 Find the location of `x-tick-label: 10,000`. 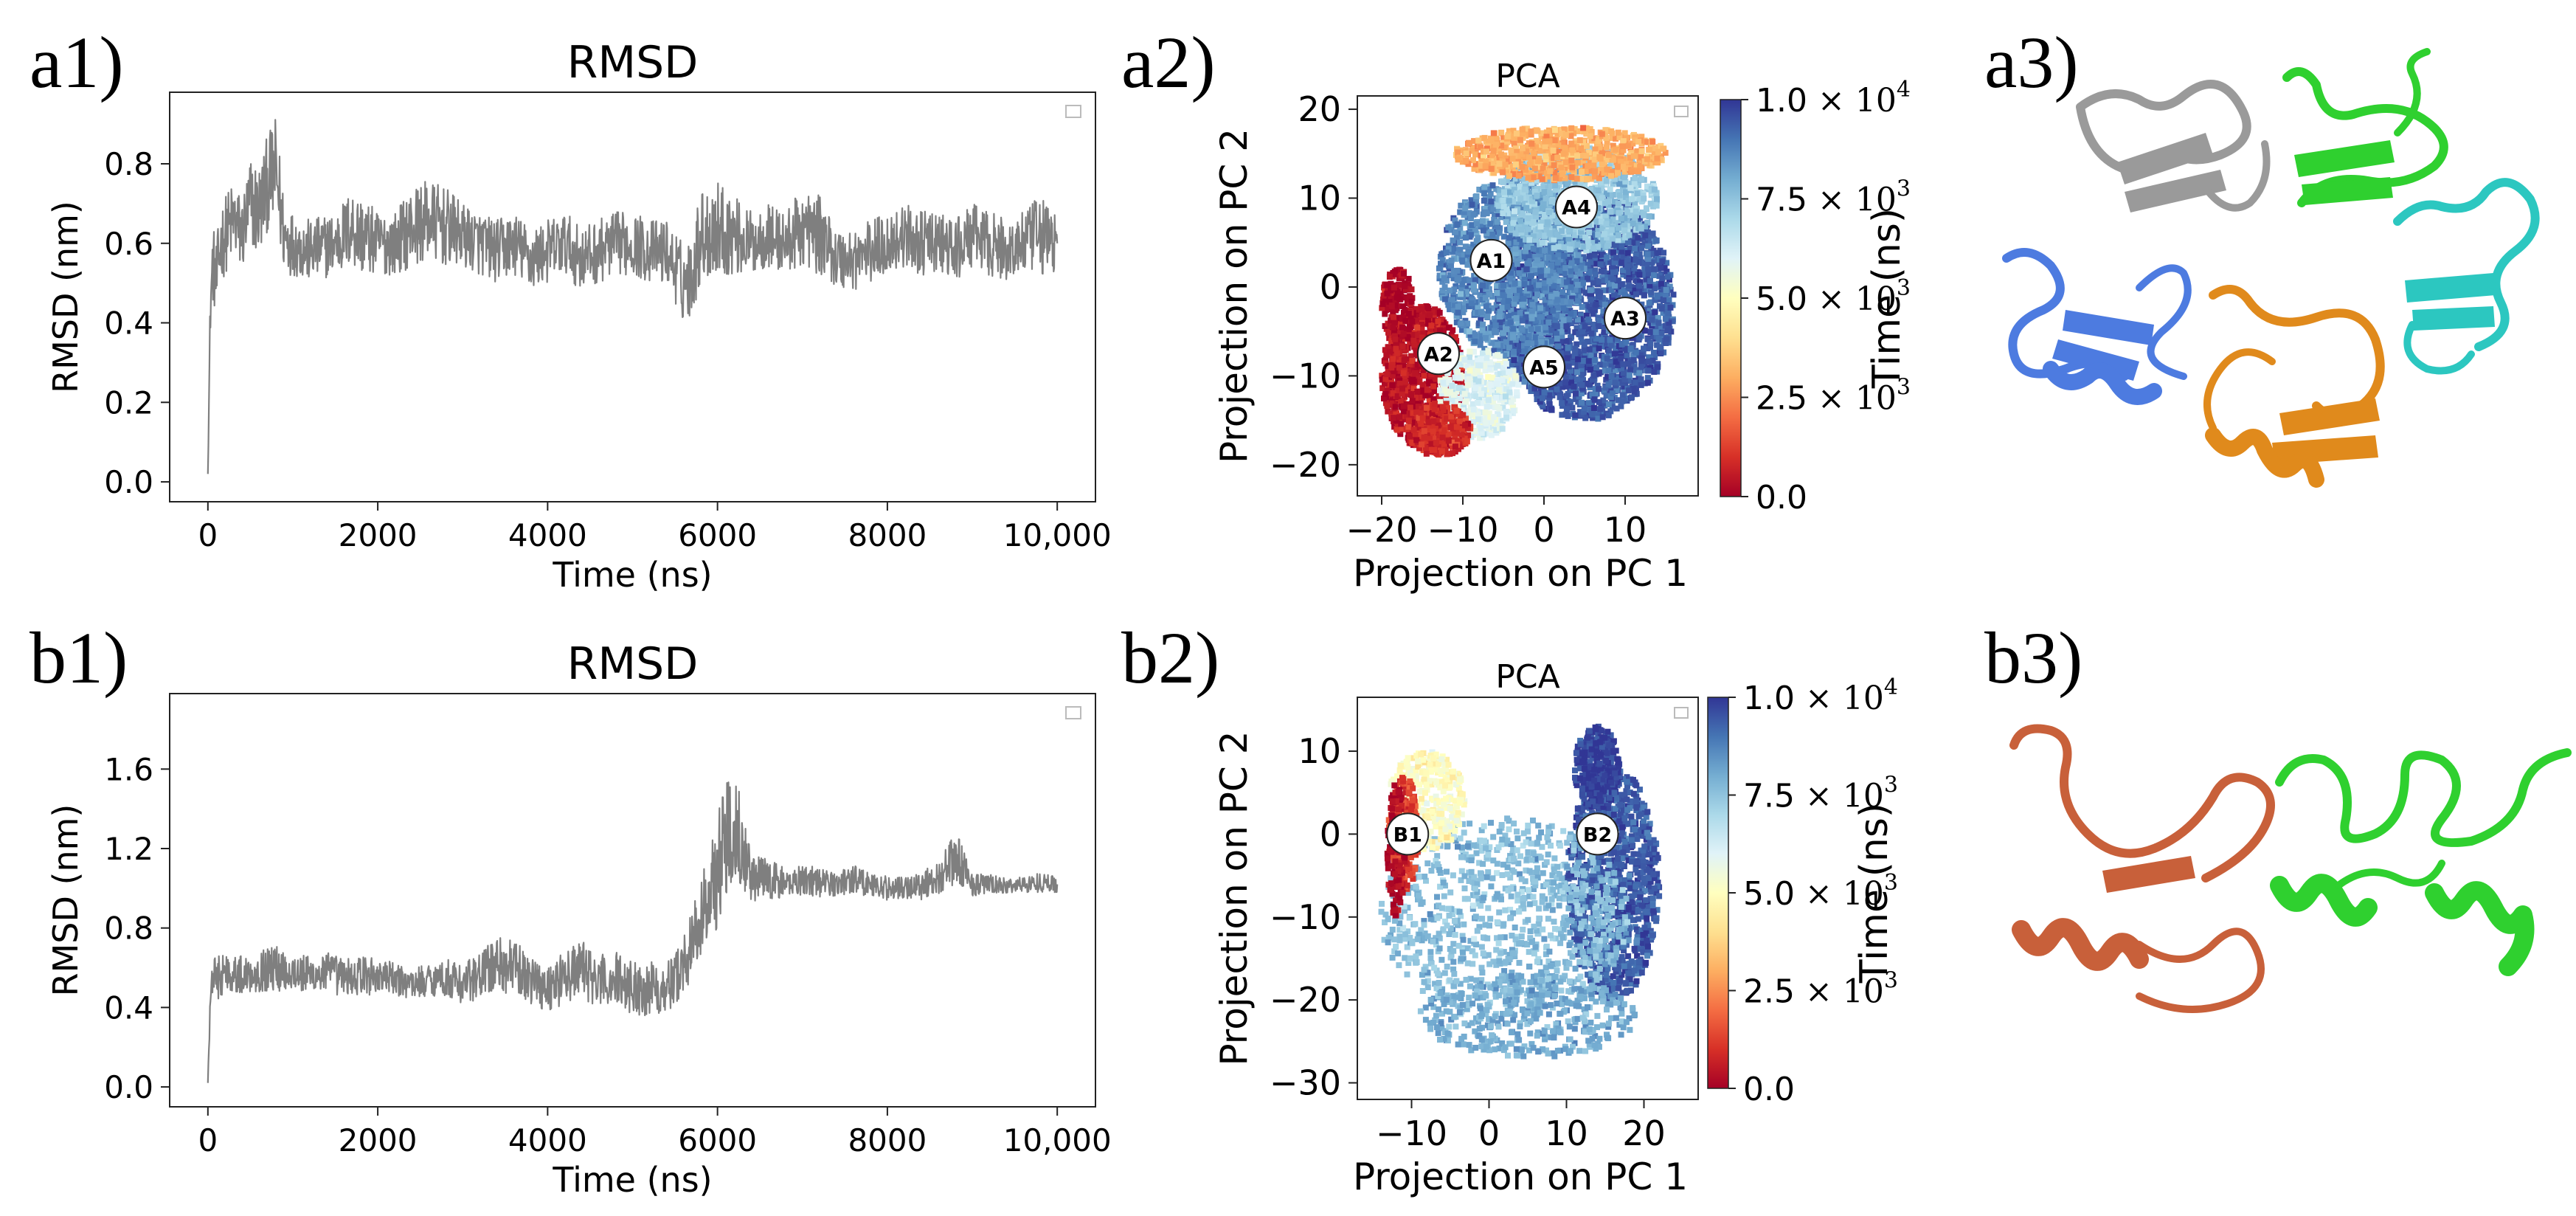

x-tick-label: 10,000 is located at coordinates (1058, 1140).